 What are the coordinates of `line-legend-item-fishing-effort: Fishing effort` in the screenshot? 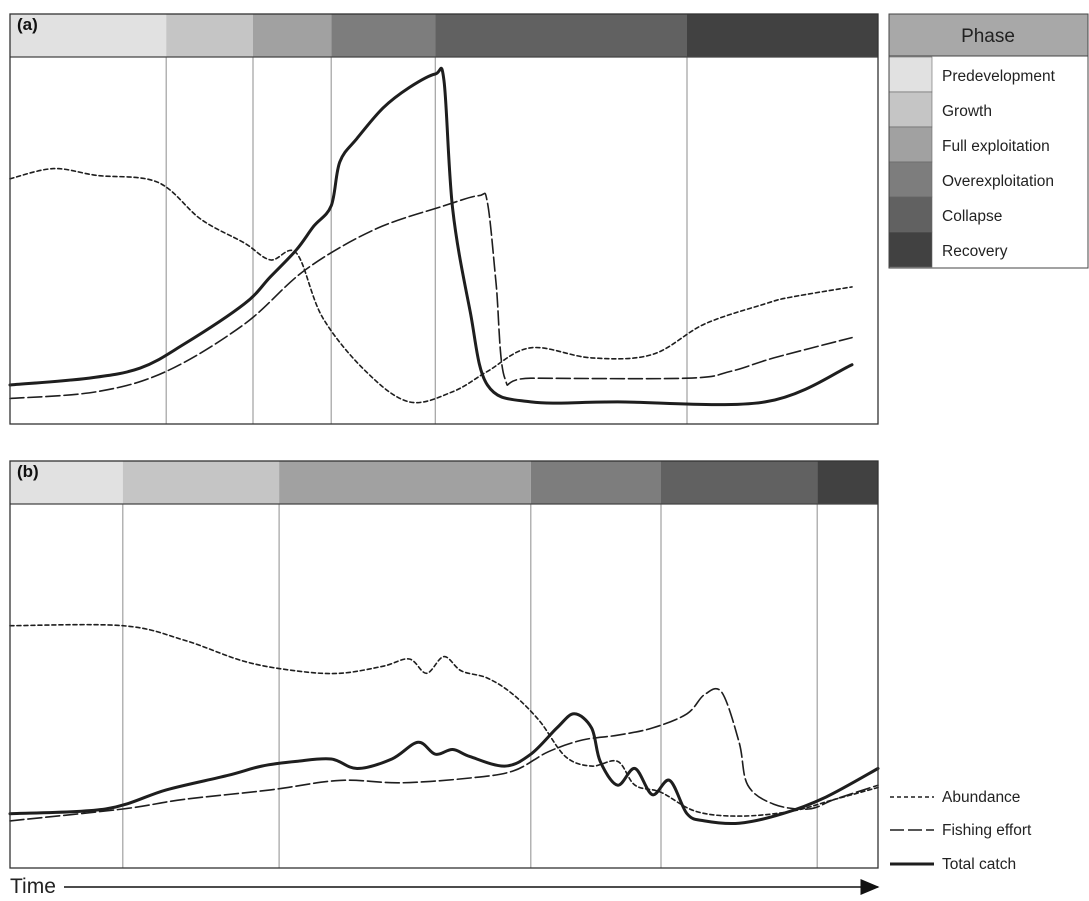 It's located at (961, 830).